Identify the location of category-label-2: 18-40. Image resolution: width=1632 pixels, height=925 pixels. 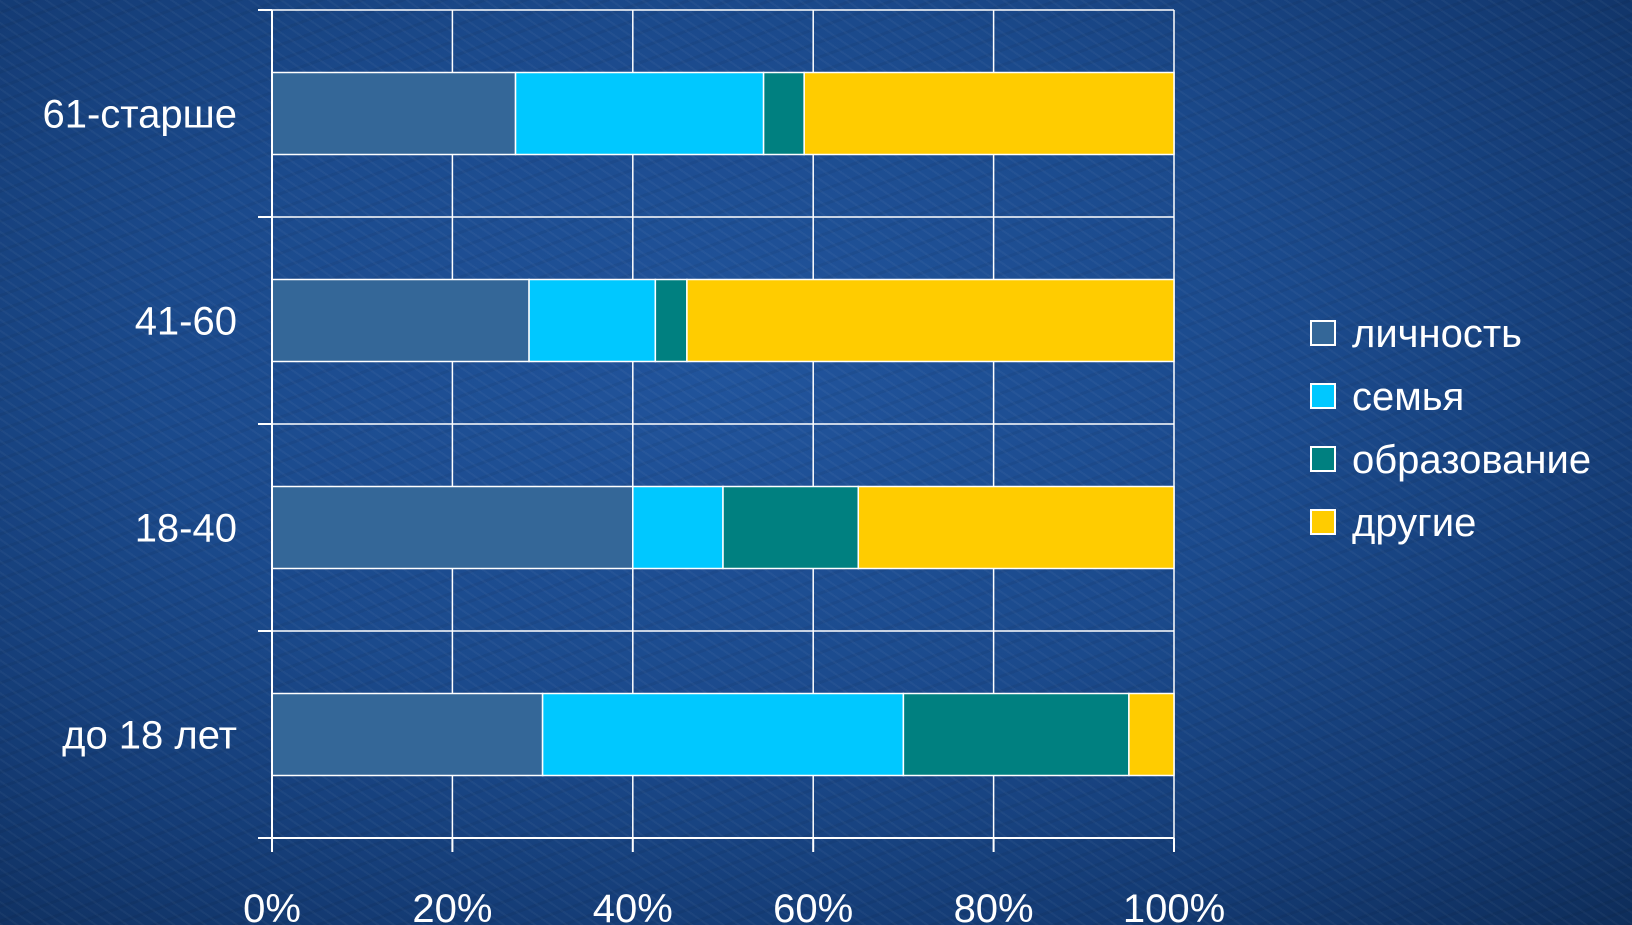
(186, 529).